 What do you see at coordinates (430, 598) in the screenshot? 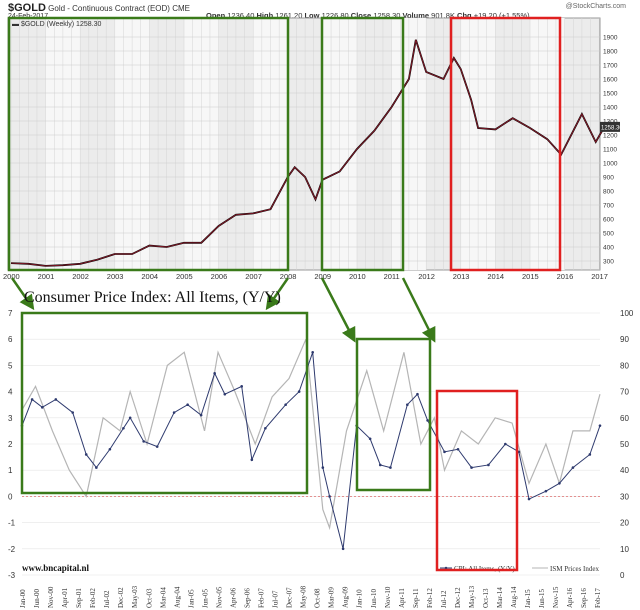
I see `cpi-xtick-label: Feb-12` at bounding box center [430, 598].